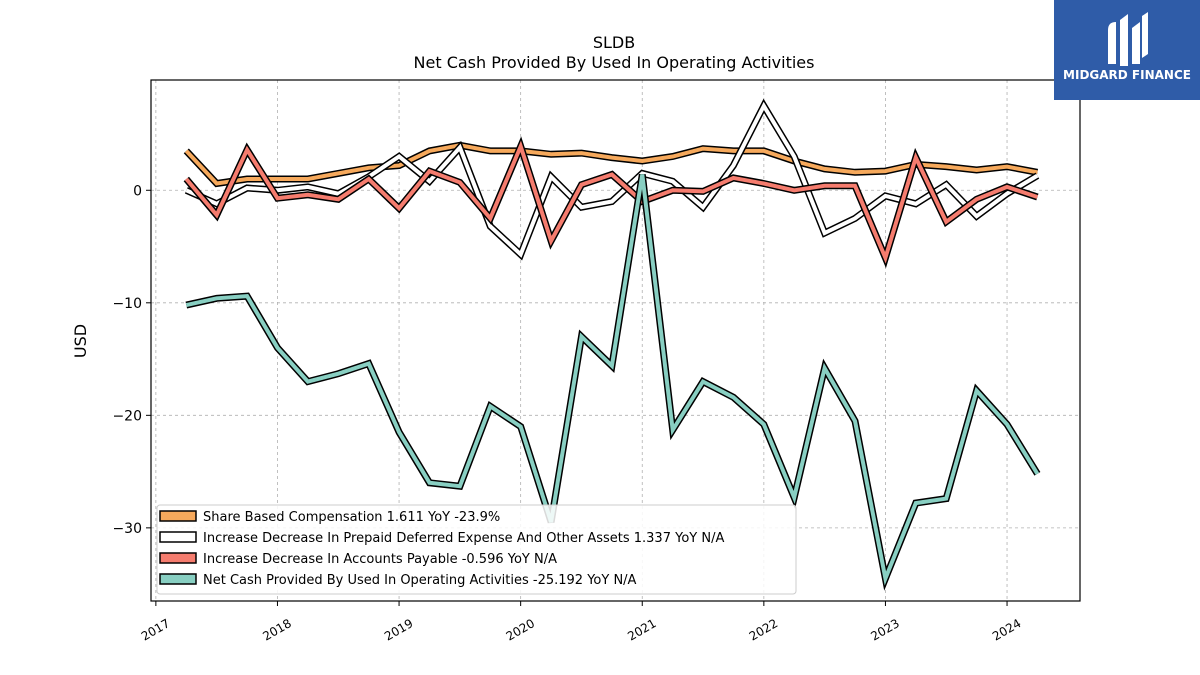 The width and height of the screenshot is (1200, 675). I want to click on x-tick-label: 2020, so click(520, 629).